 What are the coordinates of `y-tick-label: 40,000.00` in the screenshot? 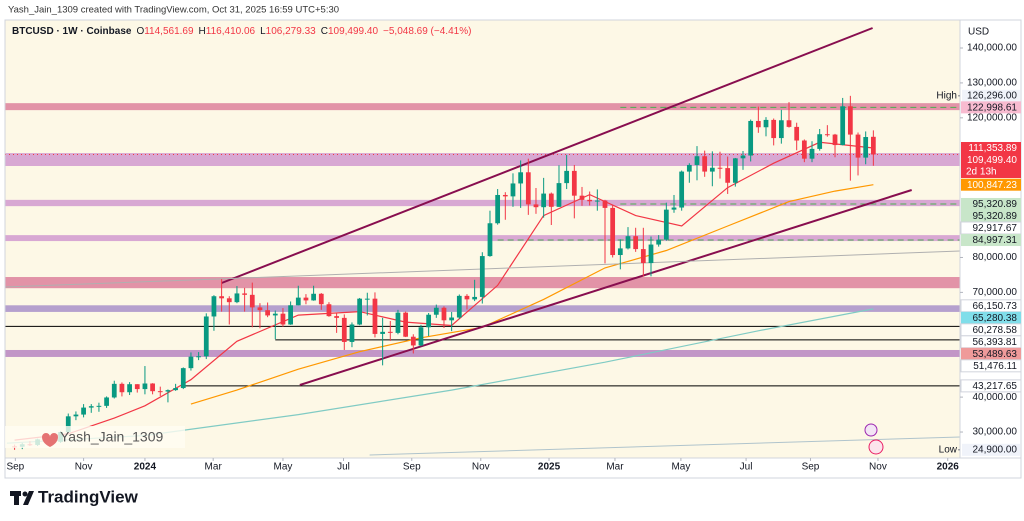 It's located at (995, 397).